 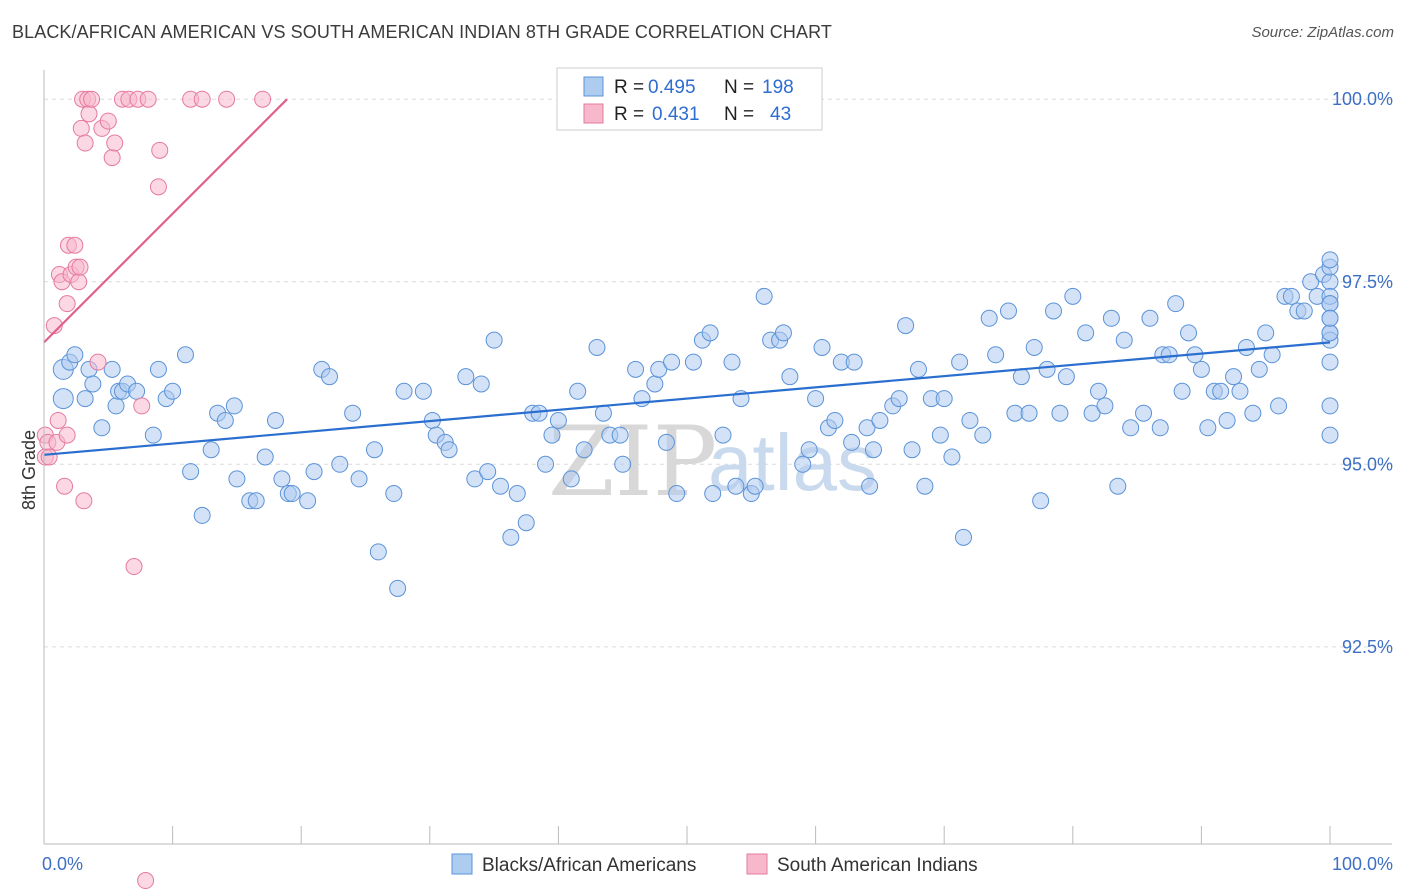 What do you see at coordinates (1362, 99) in the screenshot?
I see `y-tick-label: 100.0%` at bounding box center [1362, 99].